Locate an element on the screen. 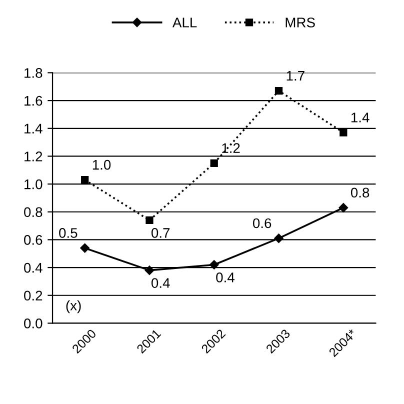 The height and width of the screenshot is (404, 404). y-tick-label: 0.8 is located at coordinates (33, 212).